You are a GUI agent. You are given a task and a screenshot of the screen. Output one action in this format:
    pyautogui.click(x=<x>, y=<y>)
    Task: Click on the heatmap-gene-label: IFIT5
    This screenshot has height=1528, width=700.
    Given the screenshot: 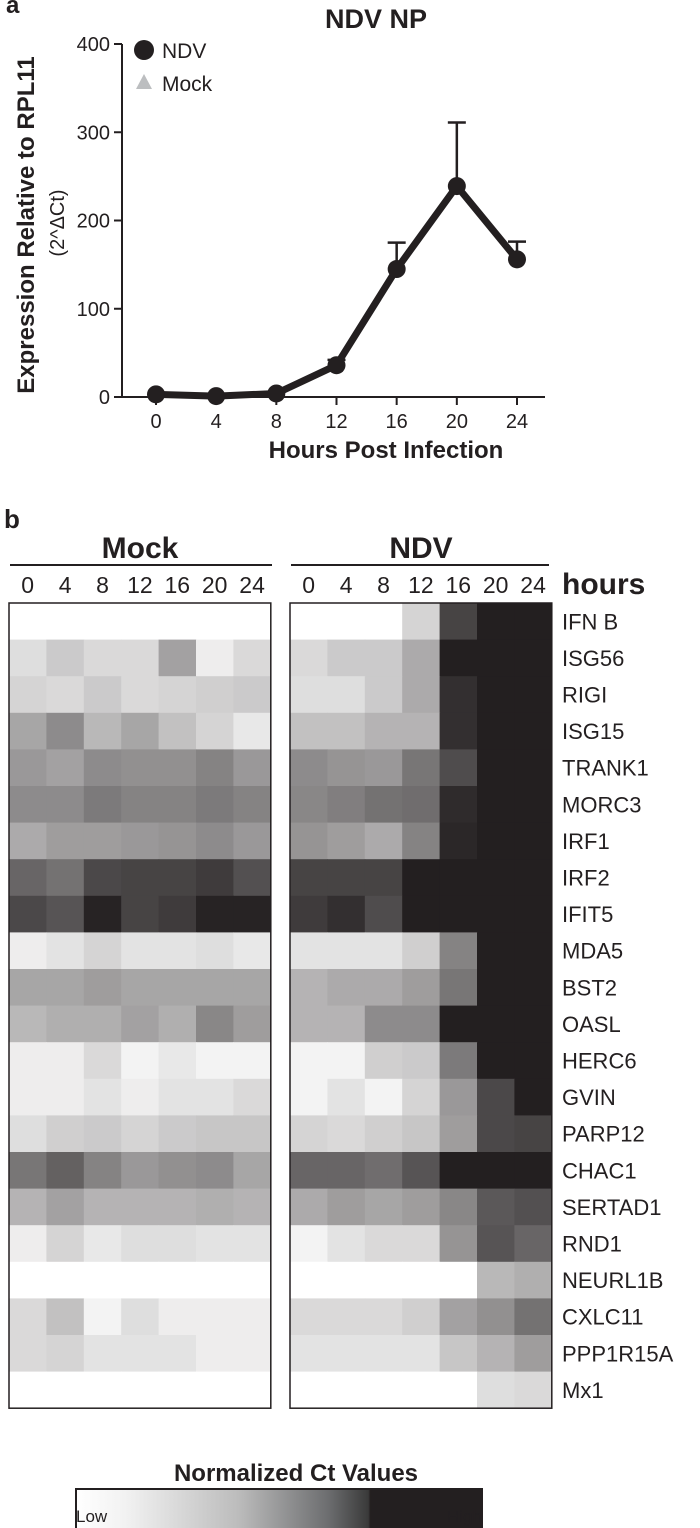 What is the action you would take?
    pyautogui.click(x=587, y=914)
    